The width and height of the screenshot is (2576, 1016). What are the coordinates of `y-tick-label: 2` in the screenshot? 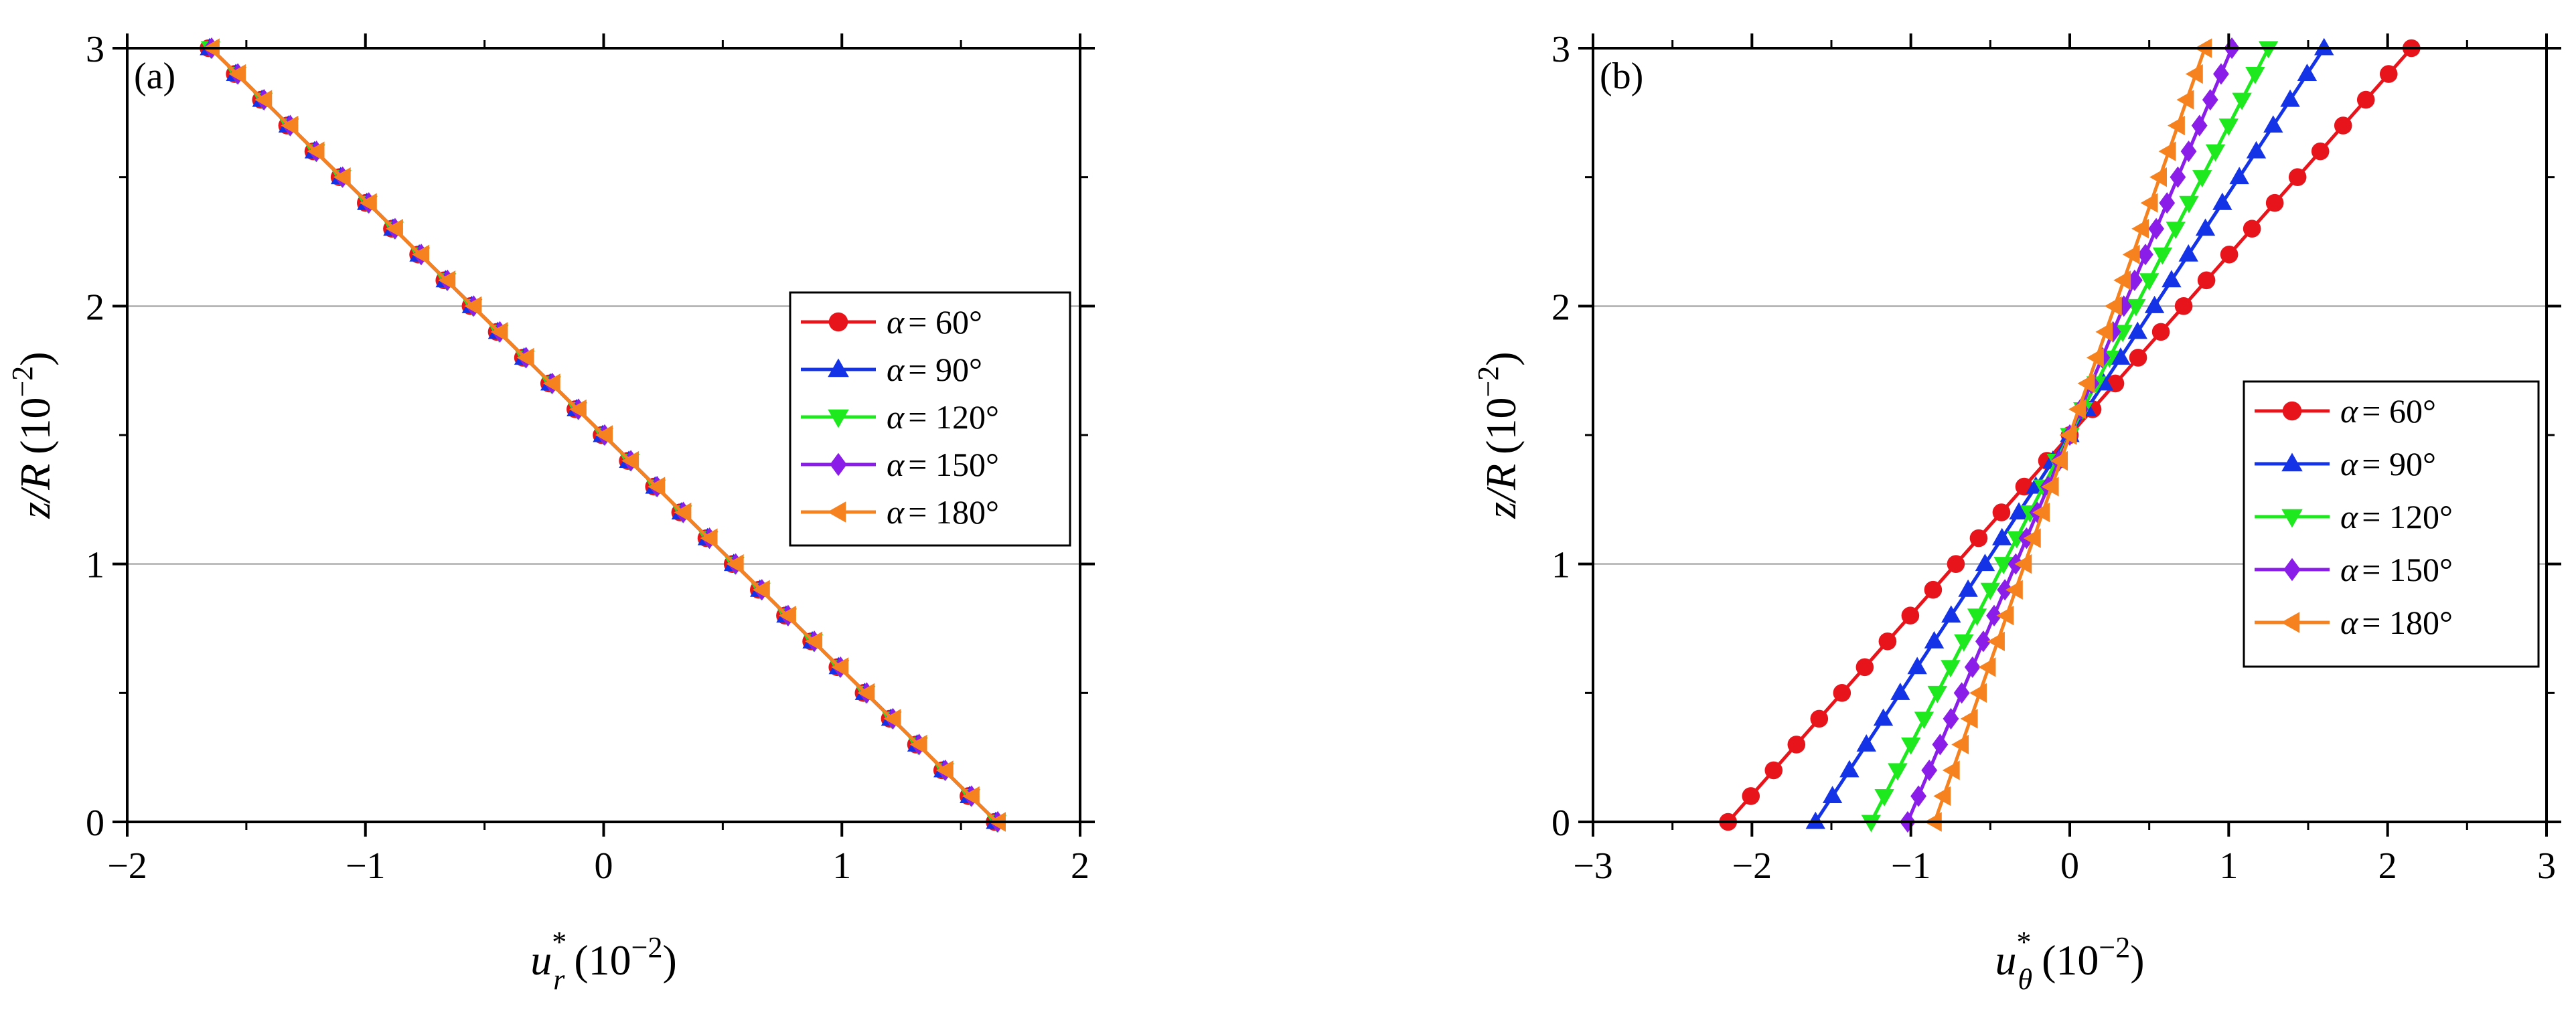 It's located at (95, 307).